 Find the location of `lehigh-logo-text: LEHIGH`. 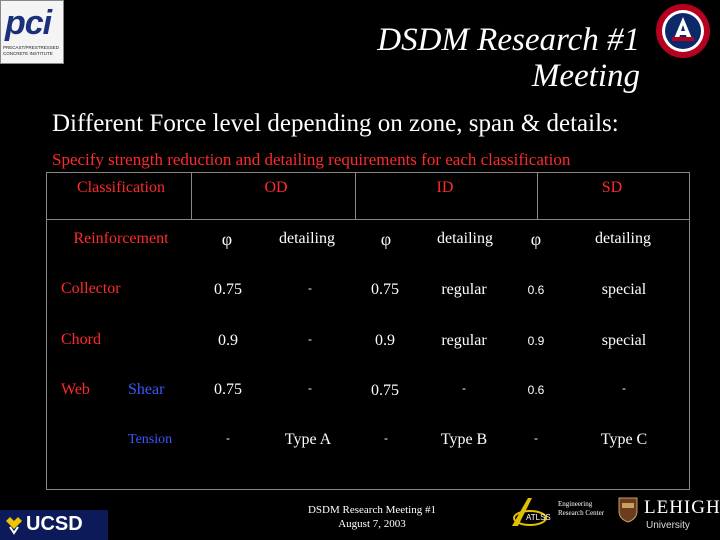

lehigh-logo-text: LEHIGH is located at coordinates (682, 507).